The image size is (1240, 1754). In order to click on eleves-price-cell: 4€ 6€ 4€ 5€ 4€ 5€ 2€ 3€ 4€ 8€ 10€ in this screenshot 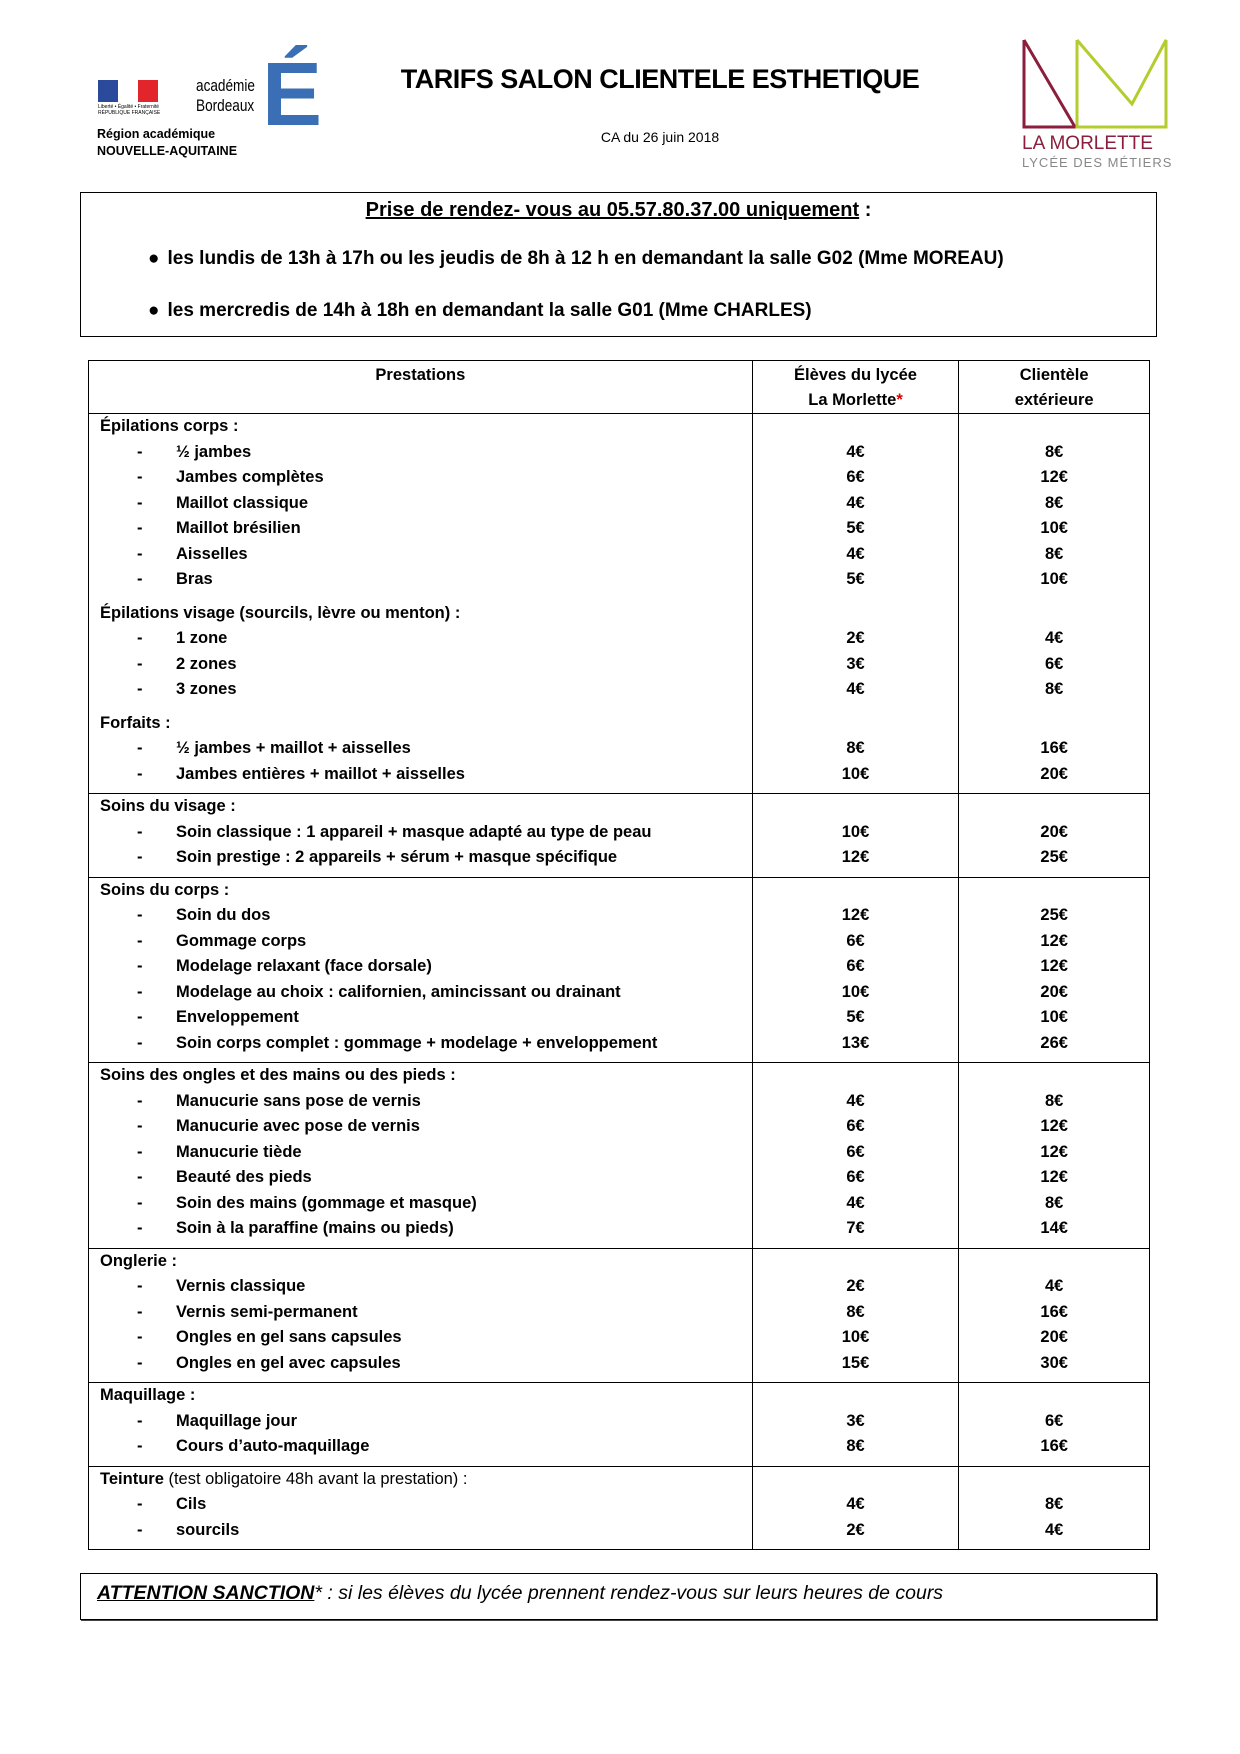, I will do `click(855, 603)`.